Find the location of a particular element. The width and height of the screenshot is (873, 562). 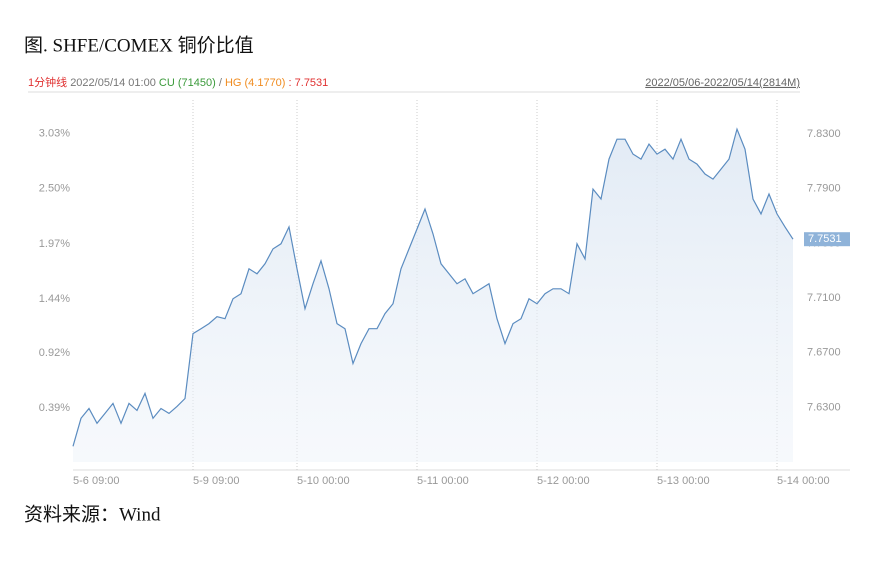

x-tick-label: 5-10 00:00 is located at coordinates (323, 481).